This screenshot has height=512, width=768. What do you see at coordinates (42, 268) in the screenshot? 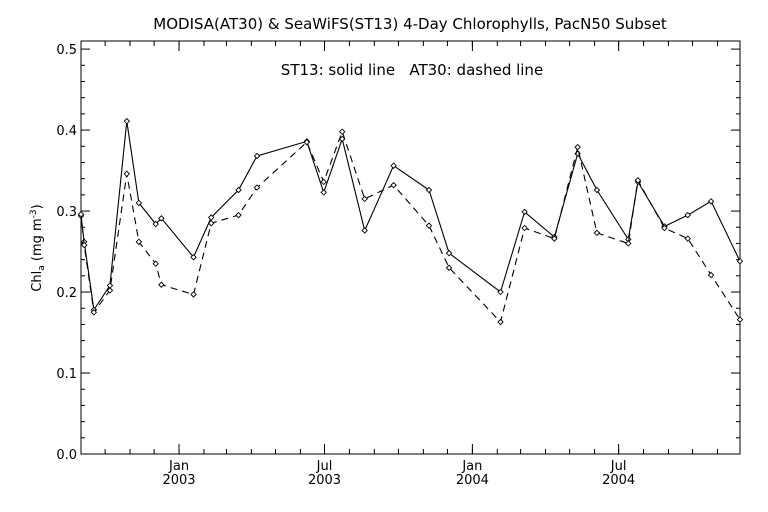
I see `y-axis-label-sub: a` at bounding box center [42, 268].